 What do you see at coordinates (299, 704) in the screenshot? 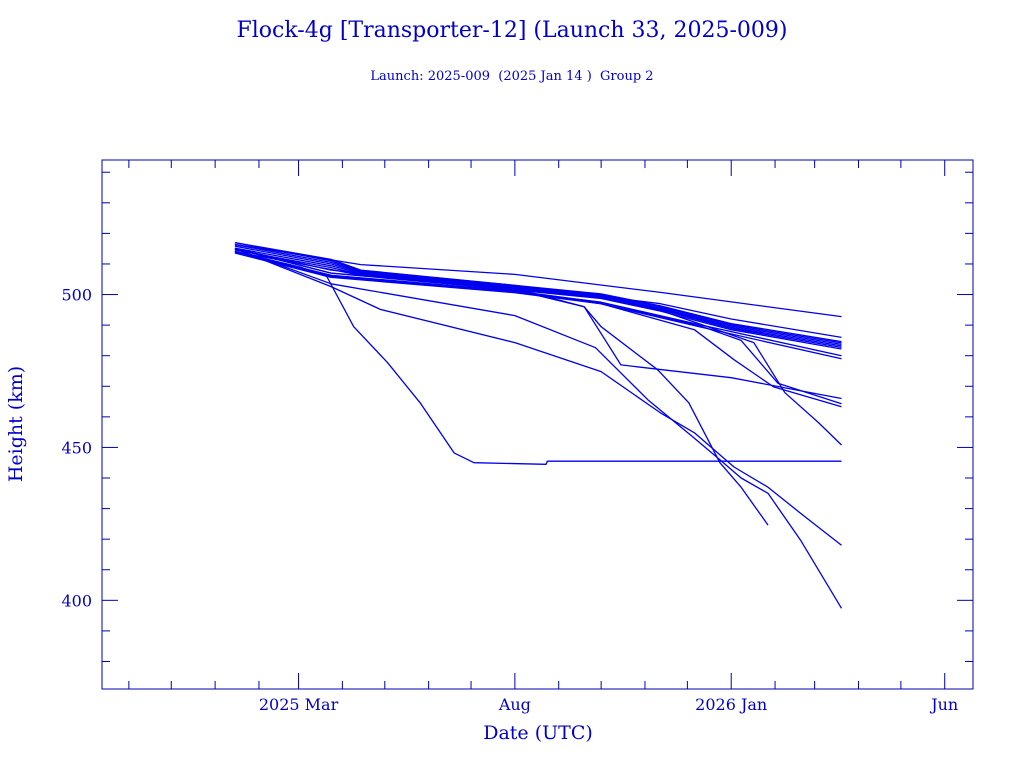
I see `x-tick-label: 2025 Mar` at bounding box center [299, 704].